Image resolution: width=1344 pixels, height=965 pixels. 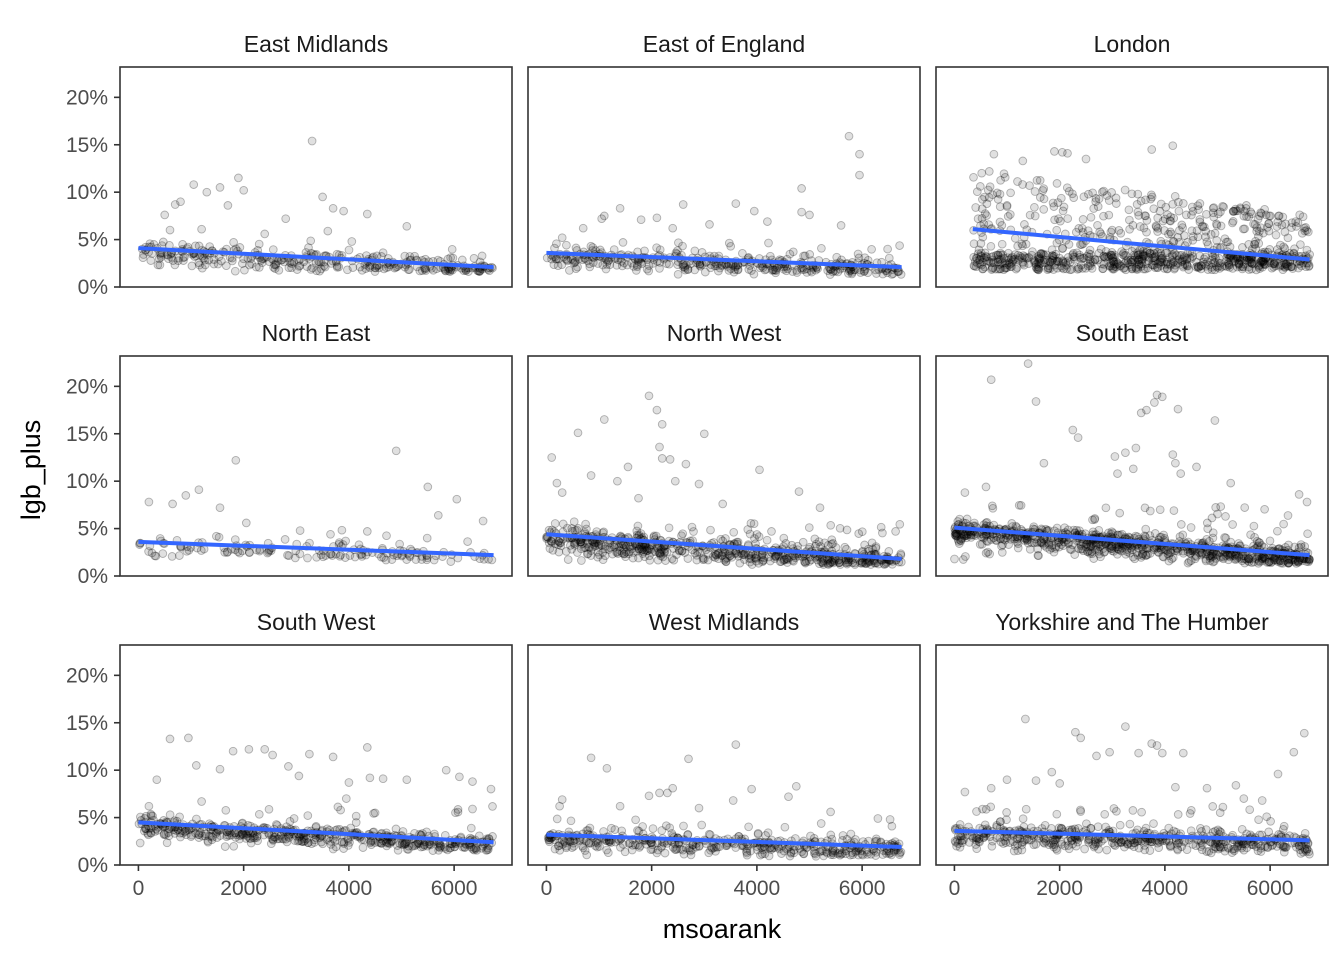 I want to click on facet-title: North East, so click(x=316, y=333).